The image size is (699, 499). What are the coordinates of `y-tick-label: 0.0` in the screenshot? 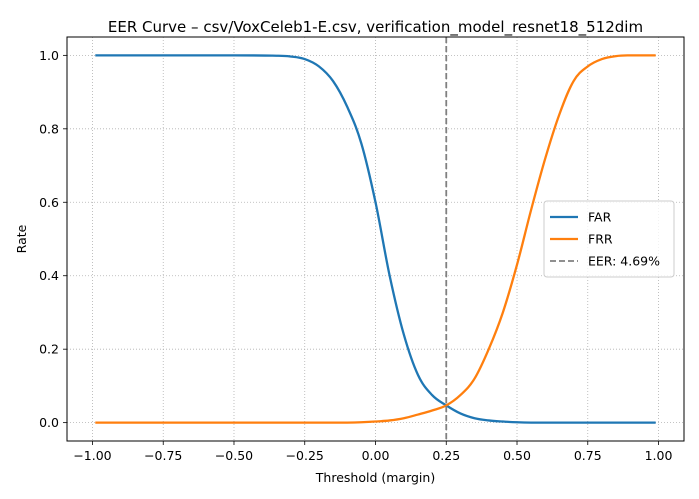 It's located at (49, 422).